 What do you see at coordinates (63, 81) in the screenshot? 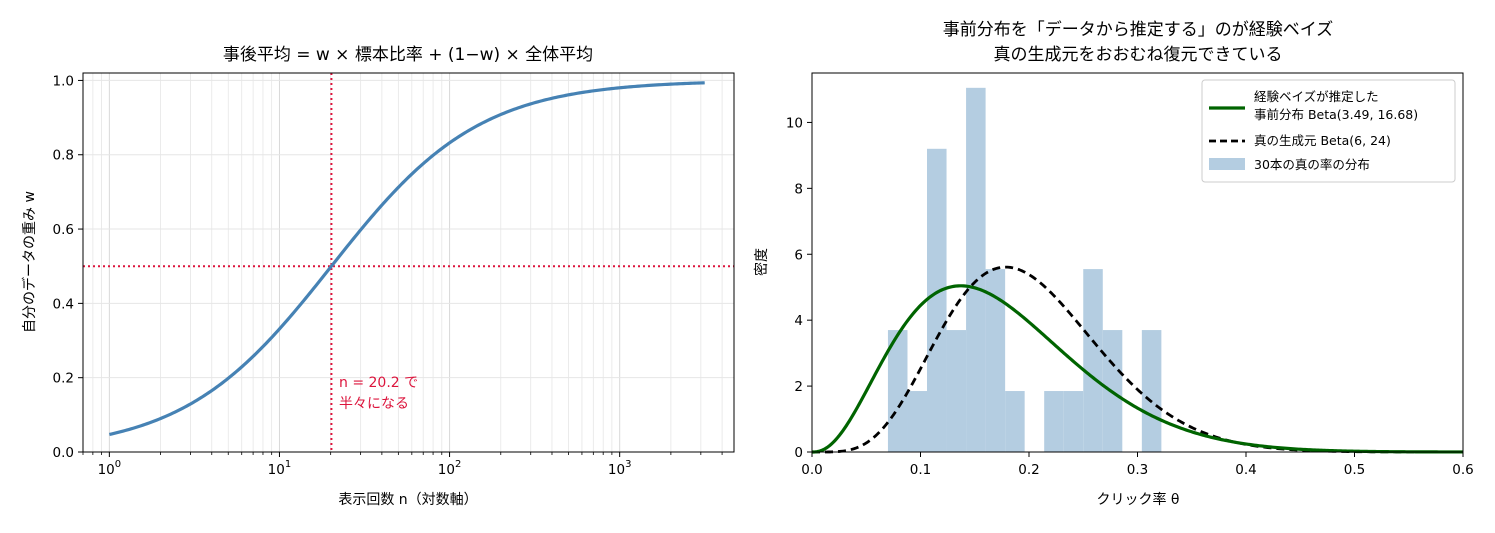
I see `y-tick-label: 1.0` at bounding box center [63, 81].